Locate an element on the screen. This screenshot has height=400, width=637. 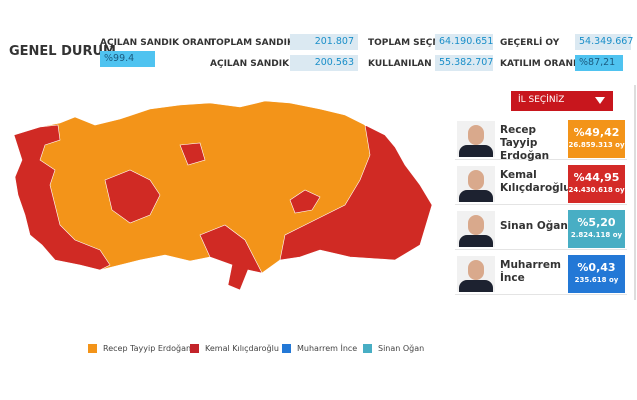
map-region-kilicdaroglu-east is located at coordinates (356, 192).